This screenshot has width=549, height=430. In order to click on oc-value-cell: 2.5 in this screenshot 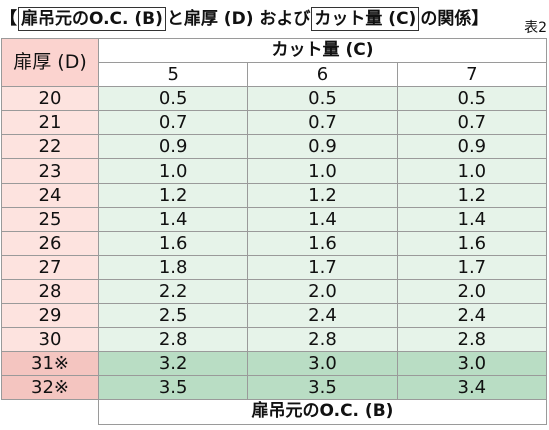, I will do `click(173, 316)`.